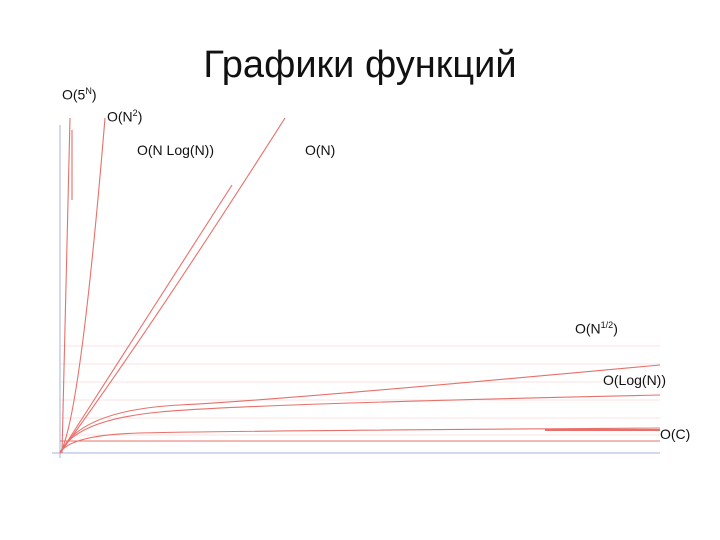 The width and height of the screenshot is (720, 540). What do you see at coordinates (66, 285) in the screenshot?
I see `curve-exp` at bounding box center [66, 285].